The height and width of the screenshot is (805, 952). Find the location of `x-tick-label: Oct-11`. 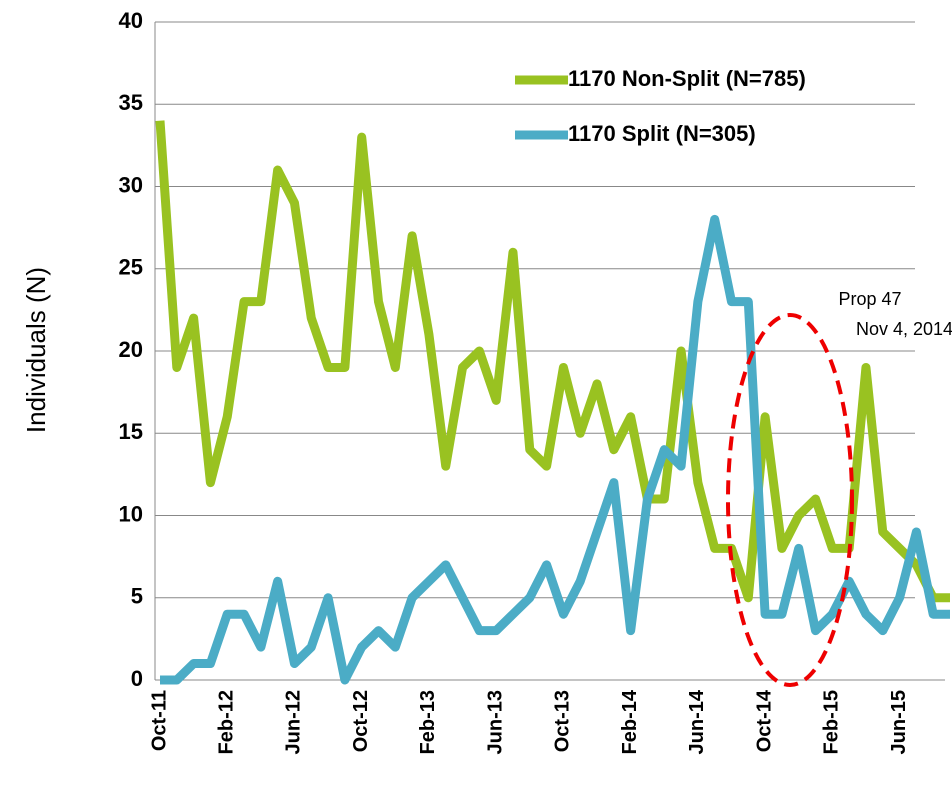

x-tick-label: Oct-11 is located at coordinates (159, 720).